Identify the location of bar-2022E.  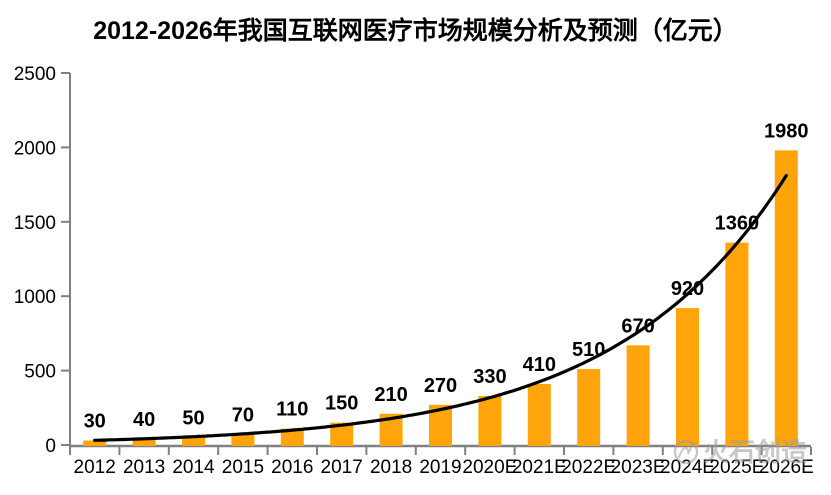
(589, 407).